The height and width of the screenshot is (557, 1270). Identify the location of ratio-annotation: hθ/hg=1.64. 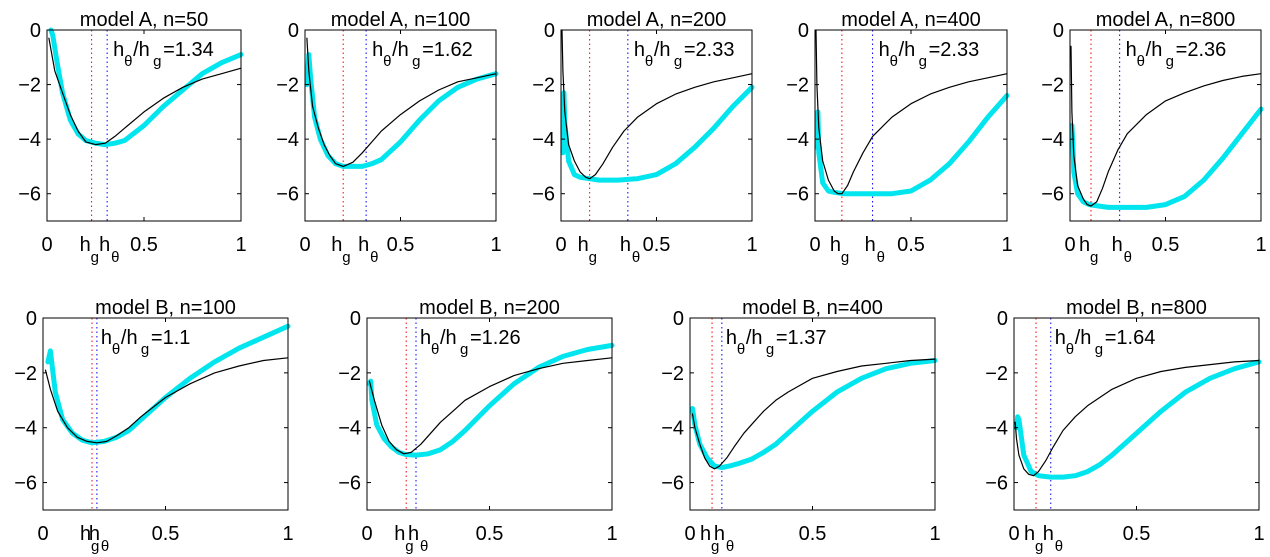
(1105, 342).